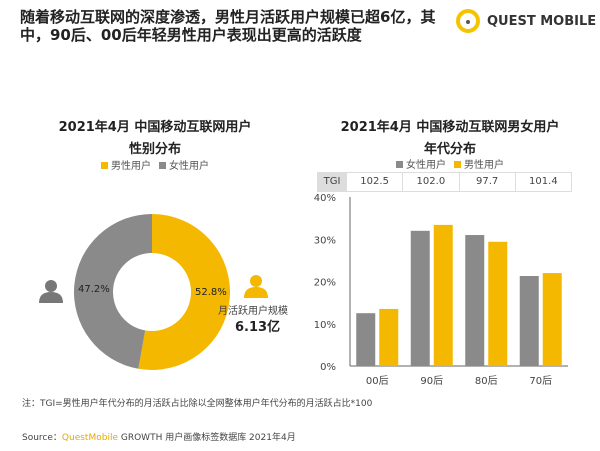 The image size is (600, 451). I want to click on logo: QUEST MOBILE, so click(525, 21).